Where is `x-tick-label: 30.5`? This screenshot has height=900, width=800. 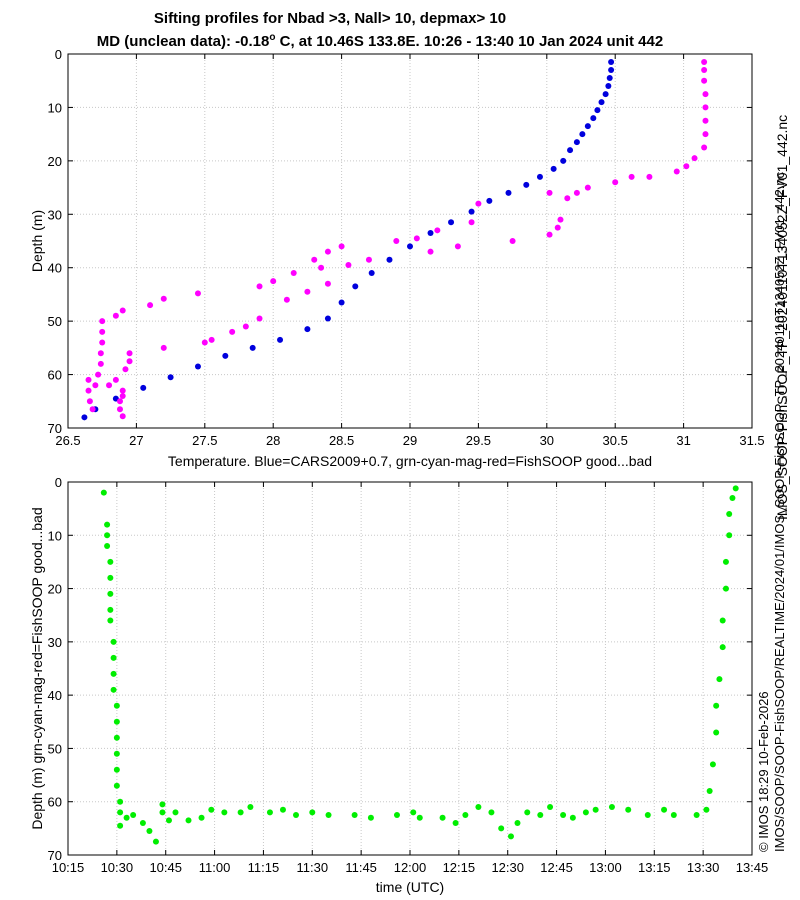
x-tick-label: 30.5 is located at coordinates (615, 440).